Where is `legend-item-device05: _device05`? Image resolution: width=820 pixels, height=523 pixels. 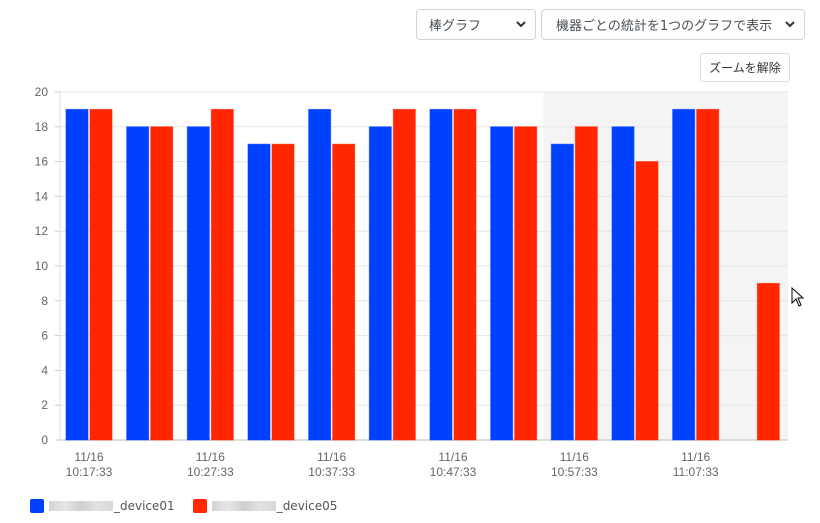
legend-item-device05: _device05 is located at coordinates (265, 506).